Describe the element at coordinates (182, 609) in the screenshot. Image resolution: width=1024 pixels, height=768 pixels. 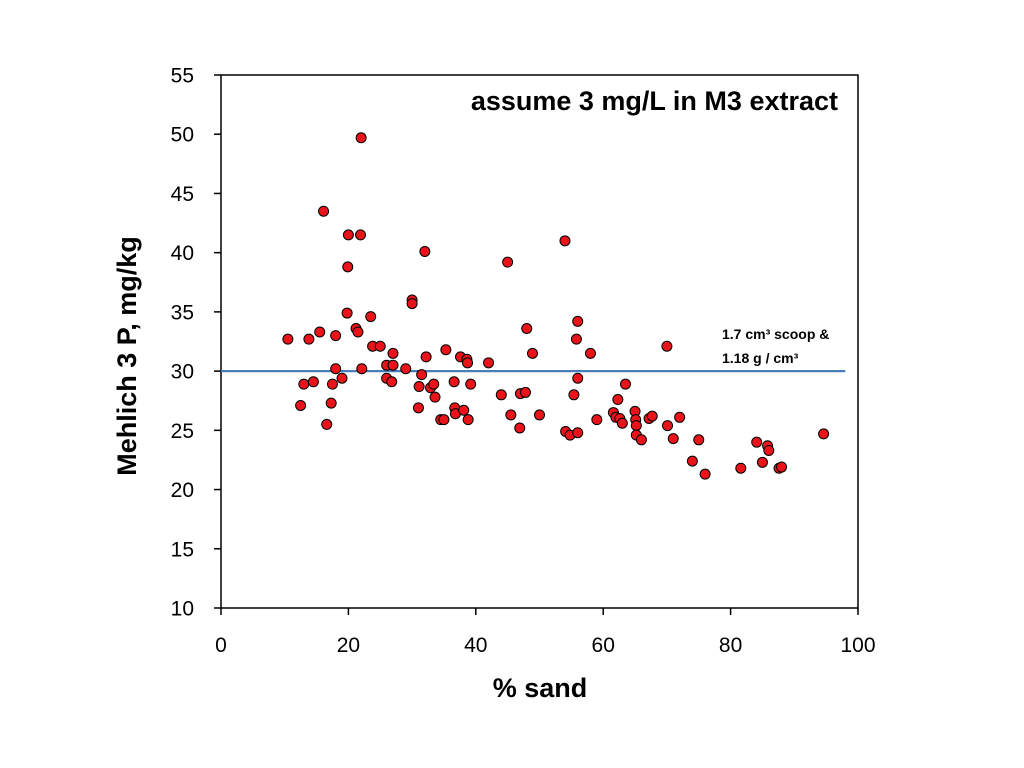
I see `y-tick-label: 10` at that location.